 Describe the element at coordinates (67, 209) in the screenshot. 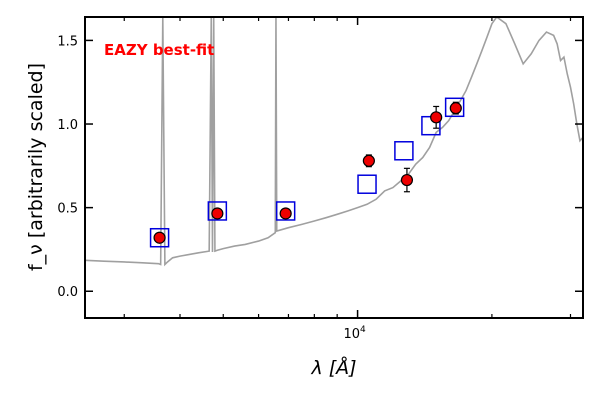

I see `y-tick-label-1: 0.5` at that location.